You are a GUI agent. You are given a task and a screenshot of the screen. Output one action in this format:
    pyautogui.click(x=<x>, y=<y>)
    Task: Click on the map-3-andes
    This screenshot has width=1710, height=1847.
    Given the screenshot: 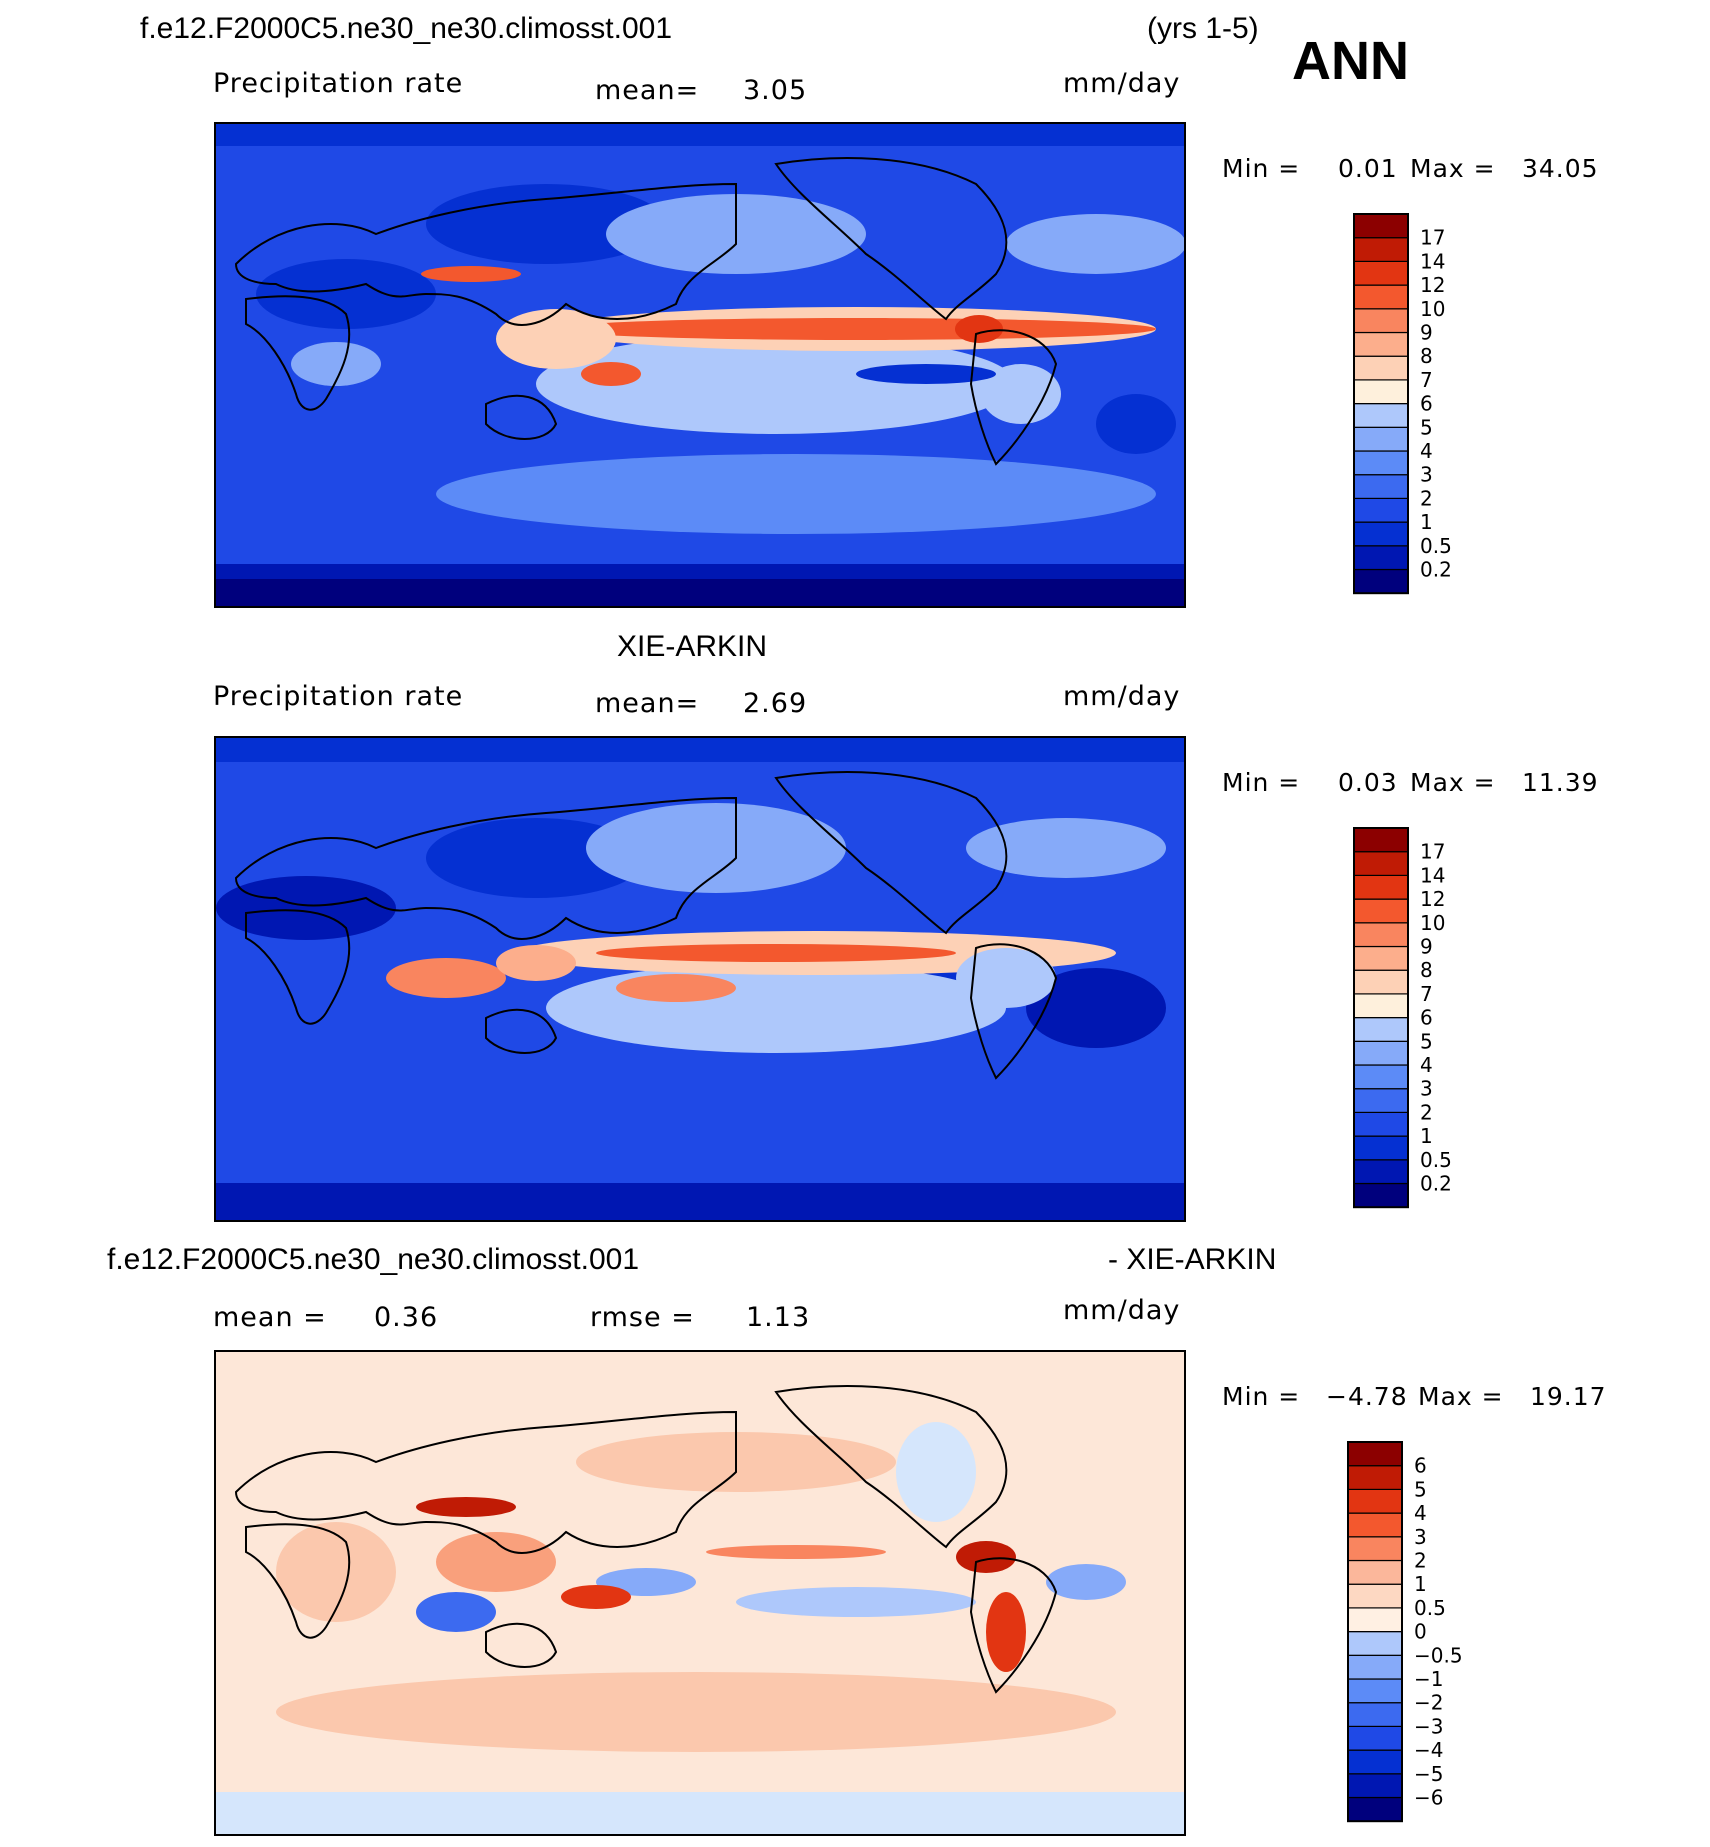 What is the action you would take?
    pyautogui.click(x=1006, y=1632)
    